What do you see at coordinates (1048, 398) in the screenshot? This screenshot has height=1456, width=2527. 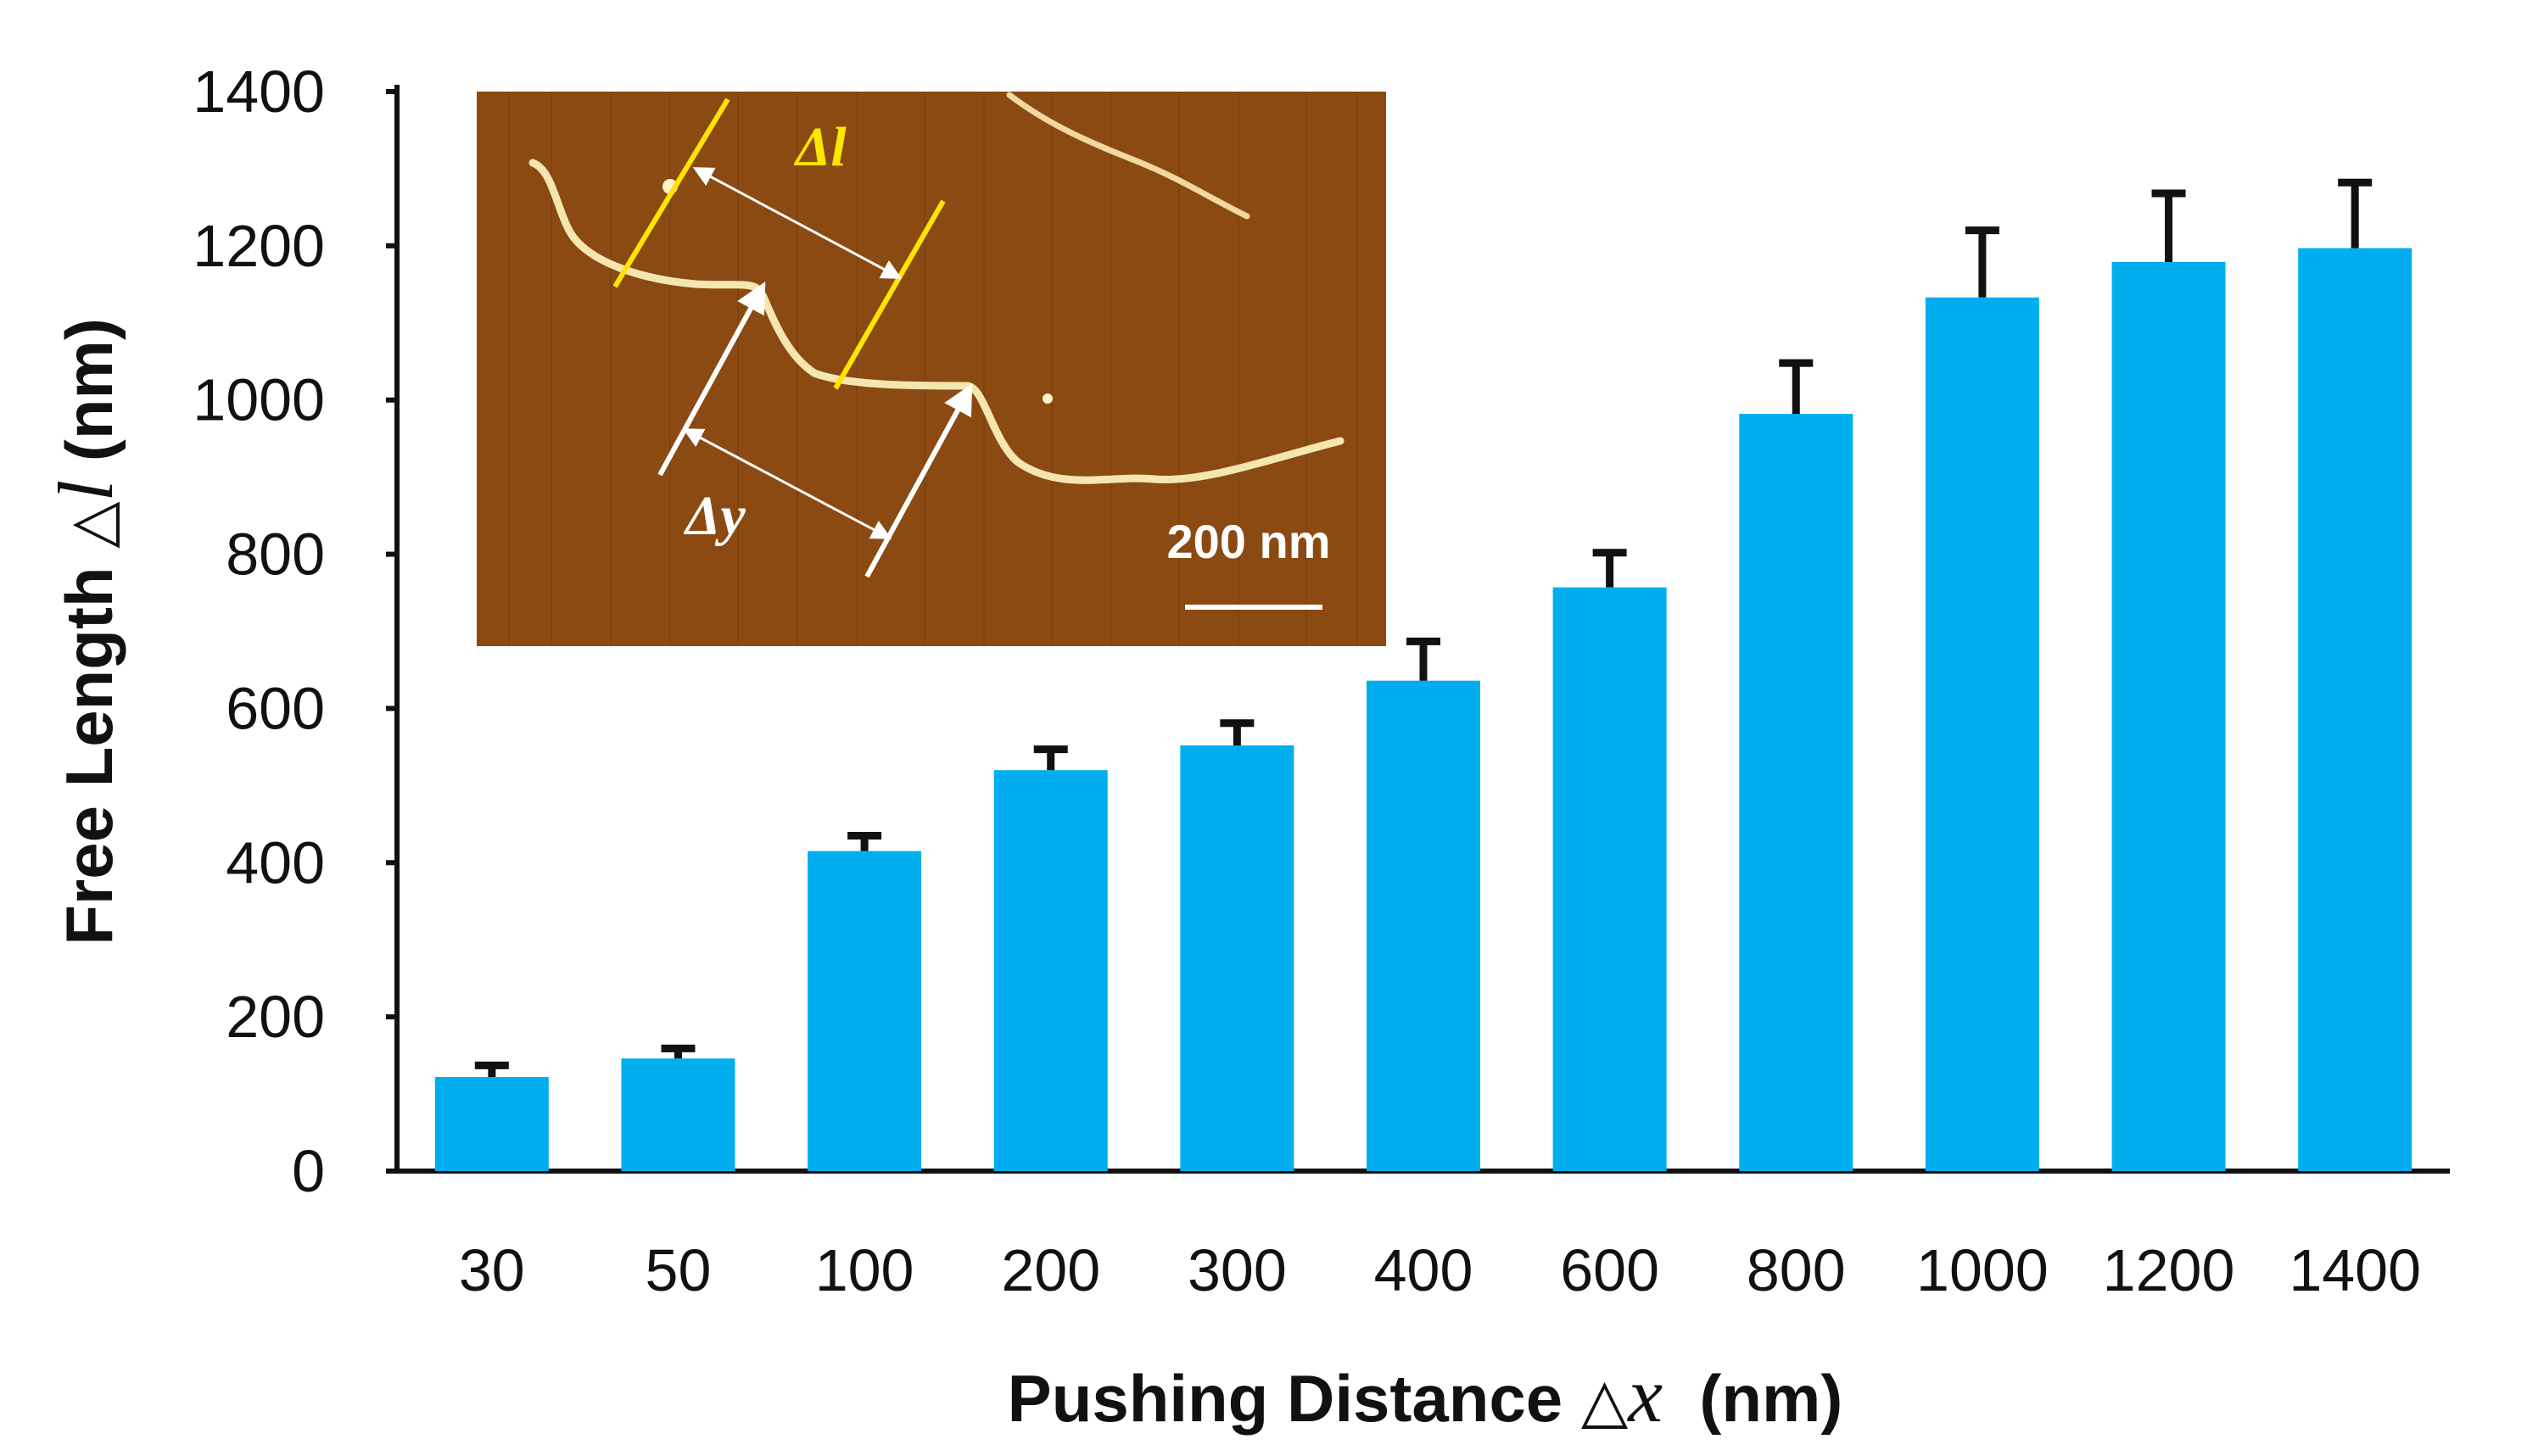 I see `particle` at bounding box center [1048, 398].